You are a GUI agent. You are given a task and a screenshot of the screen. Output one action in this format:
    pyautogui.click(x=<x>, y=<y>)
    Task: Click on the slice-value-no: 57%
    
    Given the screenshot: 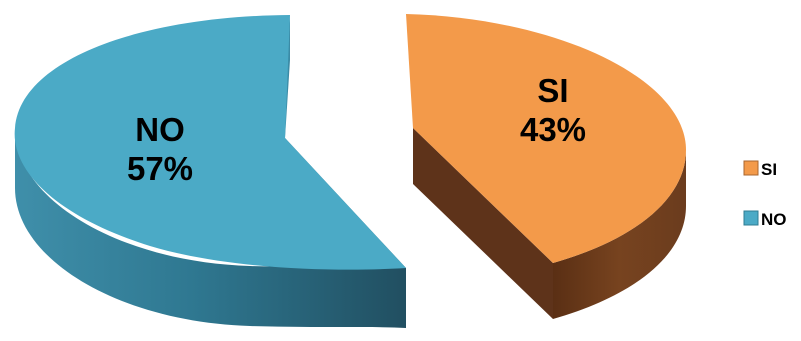 What is the action you would take?
    pyautogui.click(x=160, y=168)
    